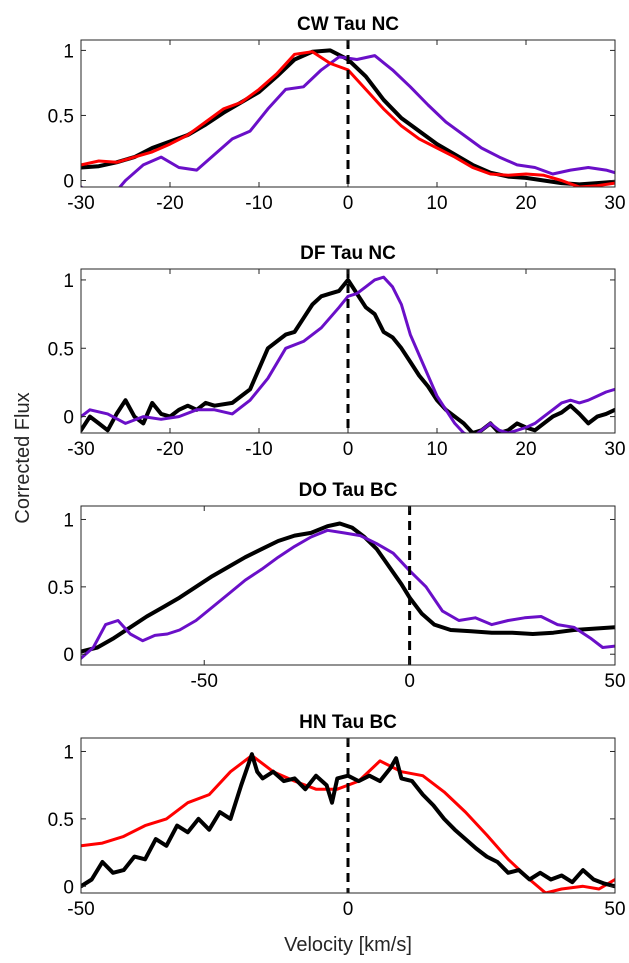  I want to click on panel-title: DF Tau NC, so click(348, 253).